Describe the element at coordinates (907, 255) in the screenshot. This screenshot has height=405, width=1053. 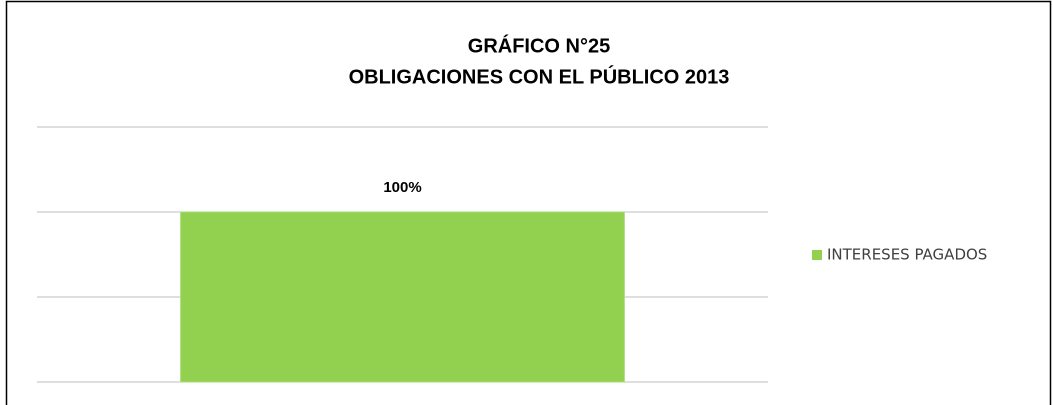
I see `legend-label: INTERESES PAGADOS` at that location.